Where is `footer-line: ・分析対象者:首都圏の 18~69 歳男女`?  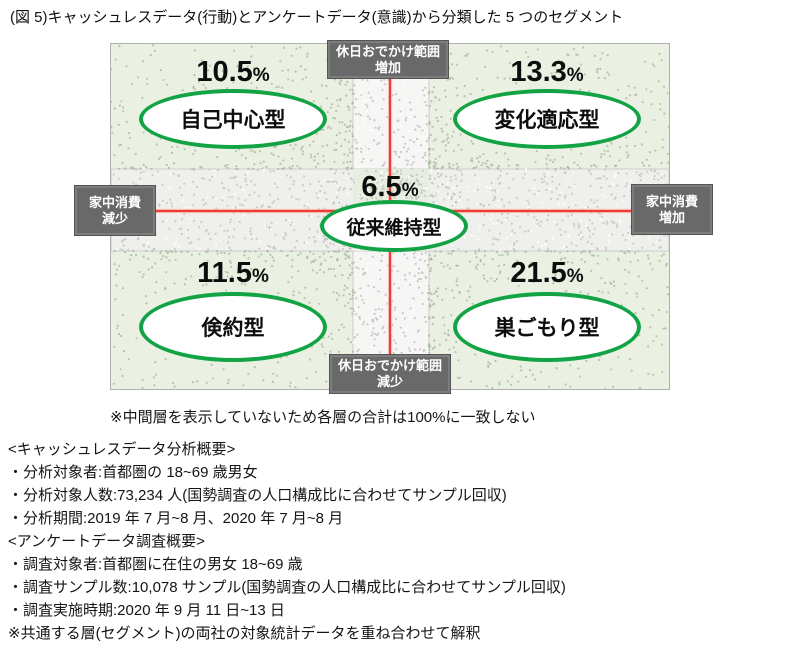 footer-line: ・分析対象者:首都圏の 18~69 歳男女 is located at coordinates (133, 472).